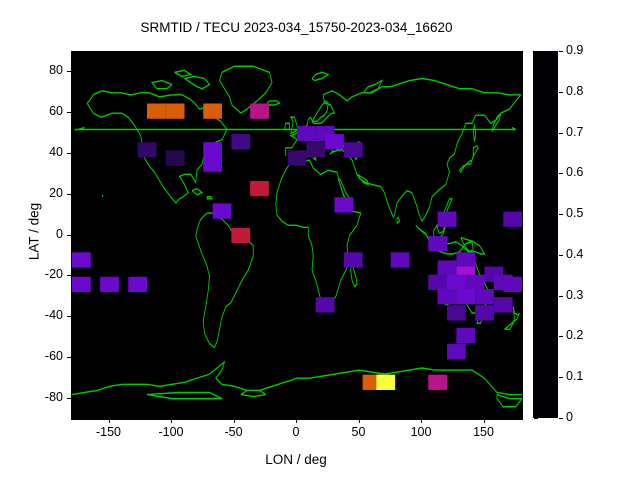 The width and height of the screenshot is (640, 480). What do you see at coordinates (575, 335) in the screenshot?
I see `colorbar-tick-label: 0.2` at bounding box center [575, 335].